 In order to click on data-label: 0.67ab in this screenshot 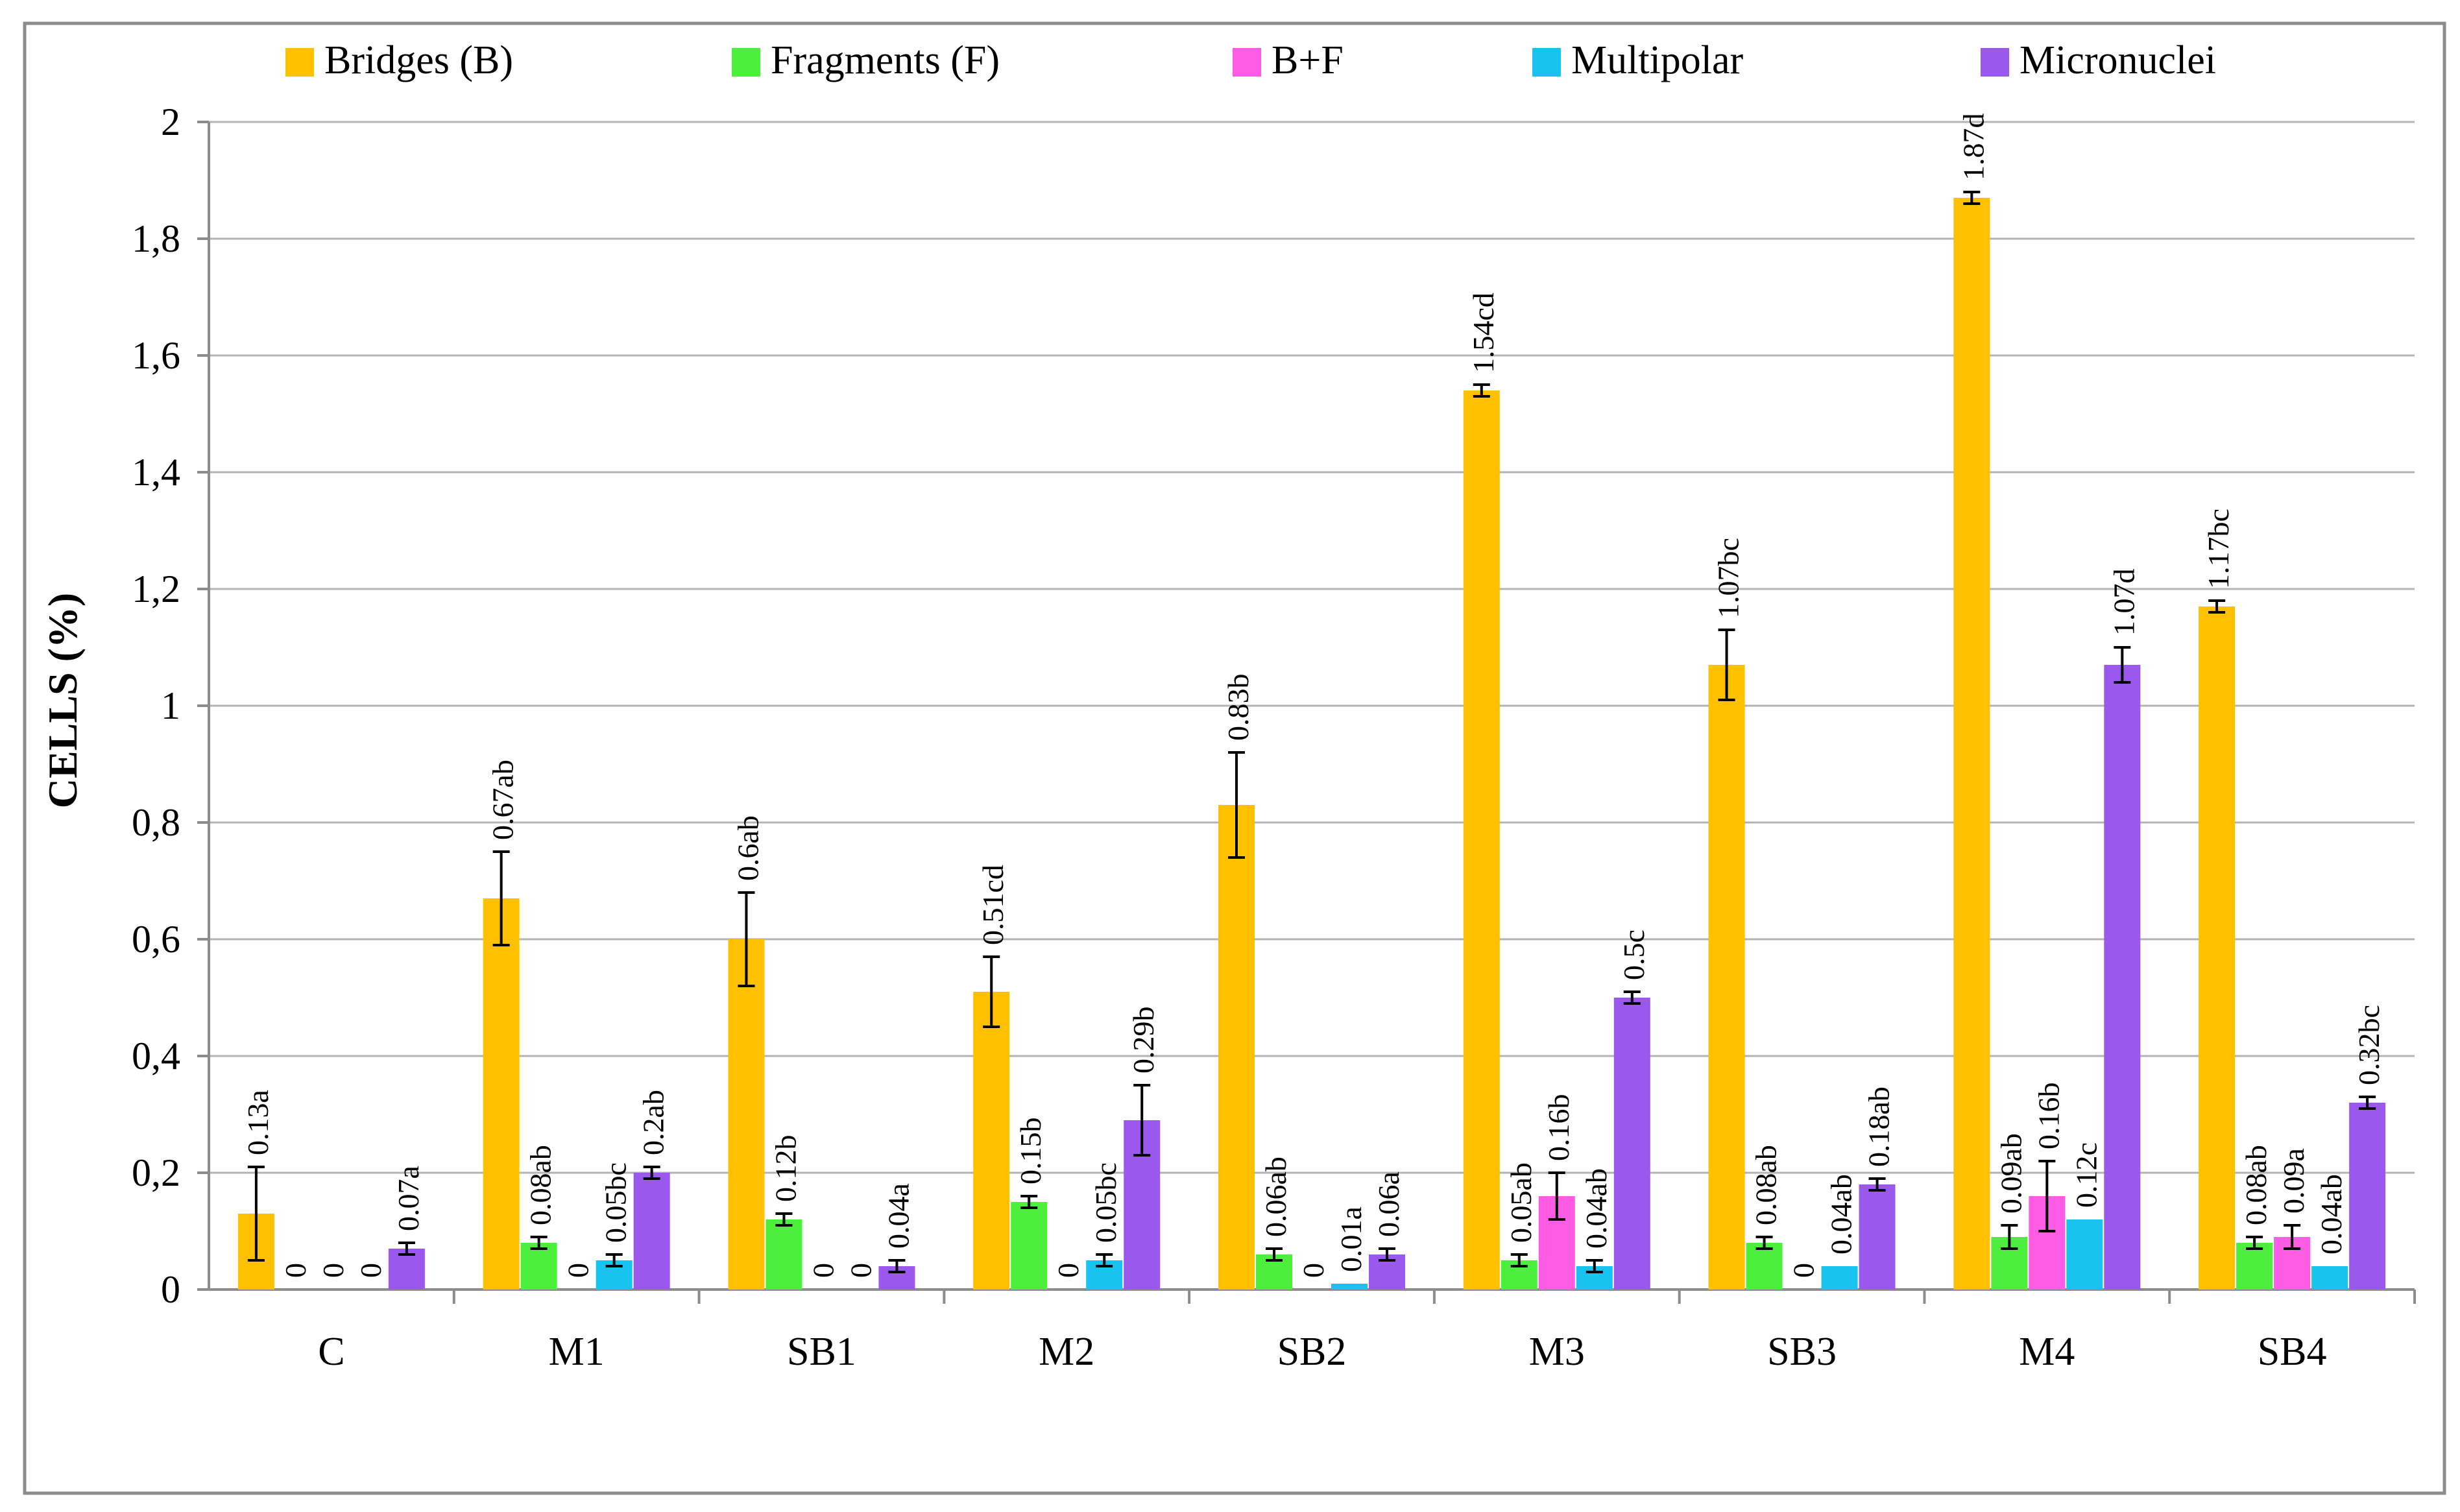, I will do `click(503, 800)`.